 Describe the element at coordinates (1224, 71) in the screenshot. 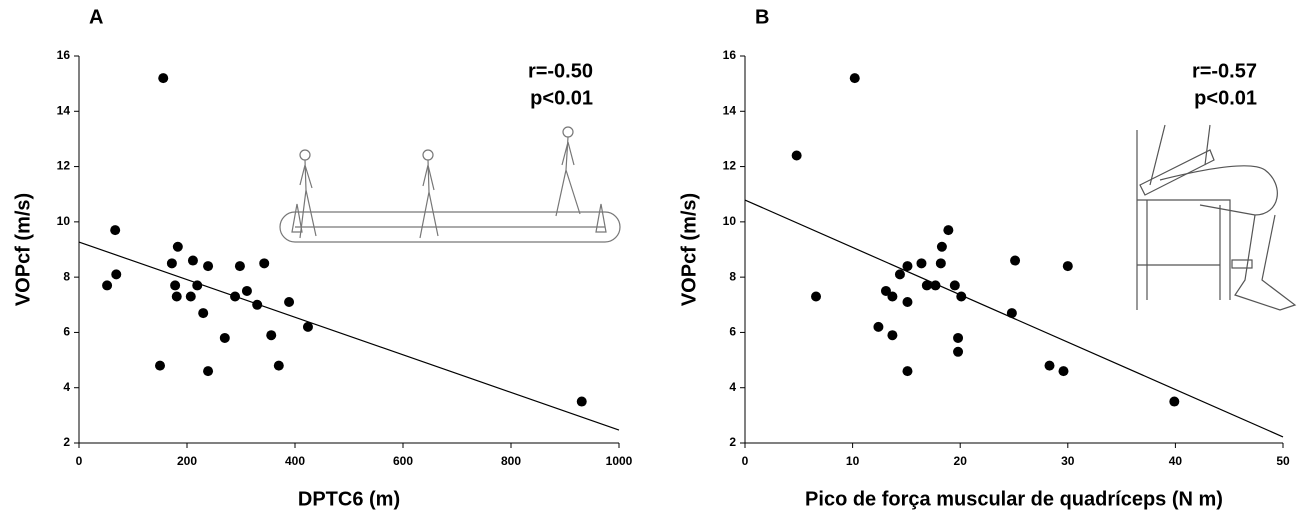

I see `annotation: r=-0.57` at that location.